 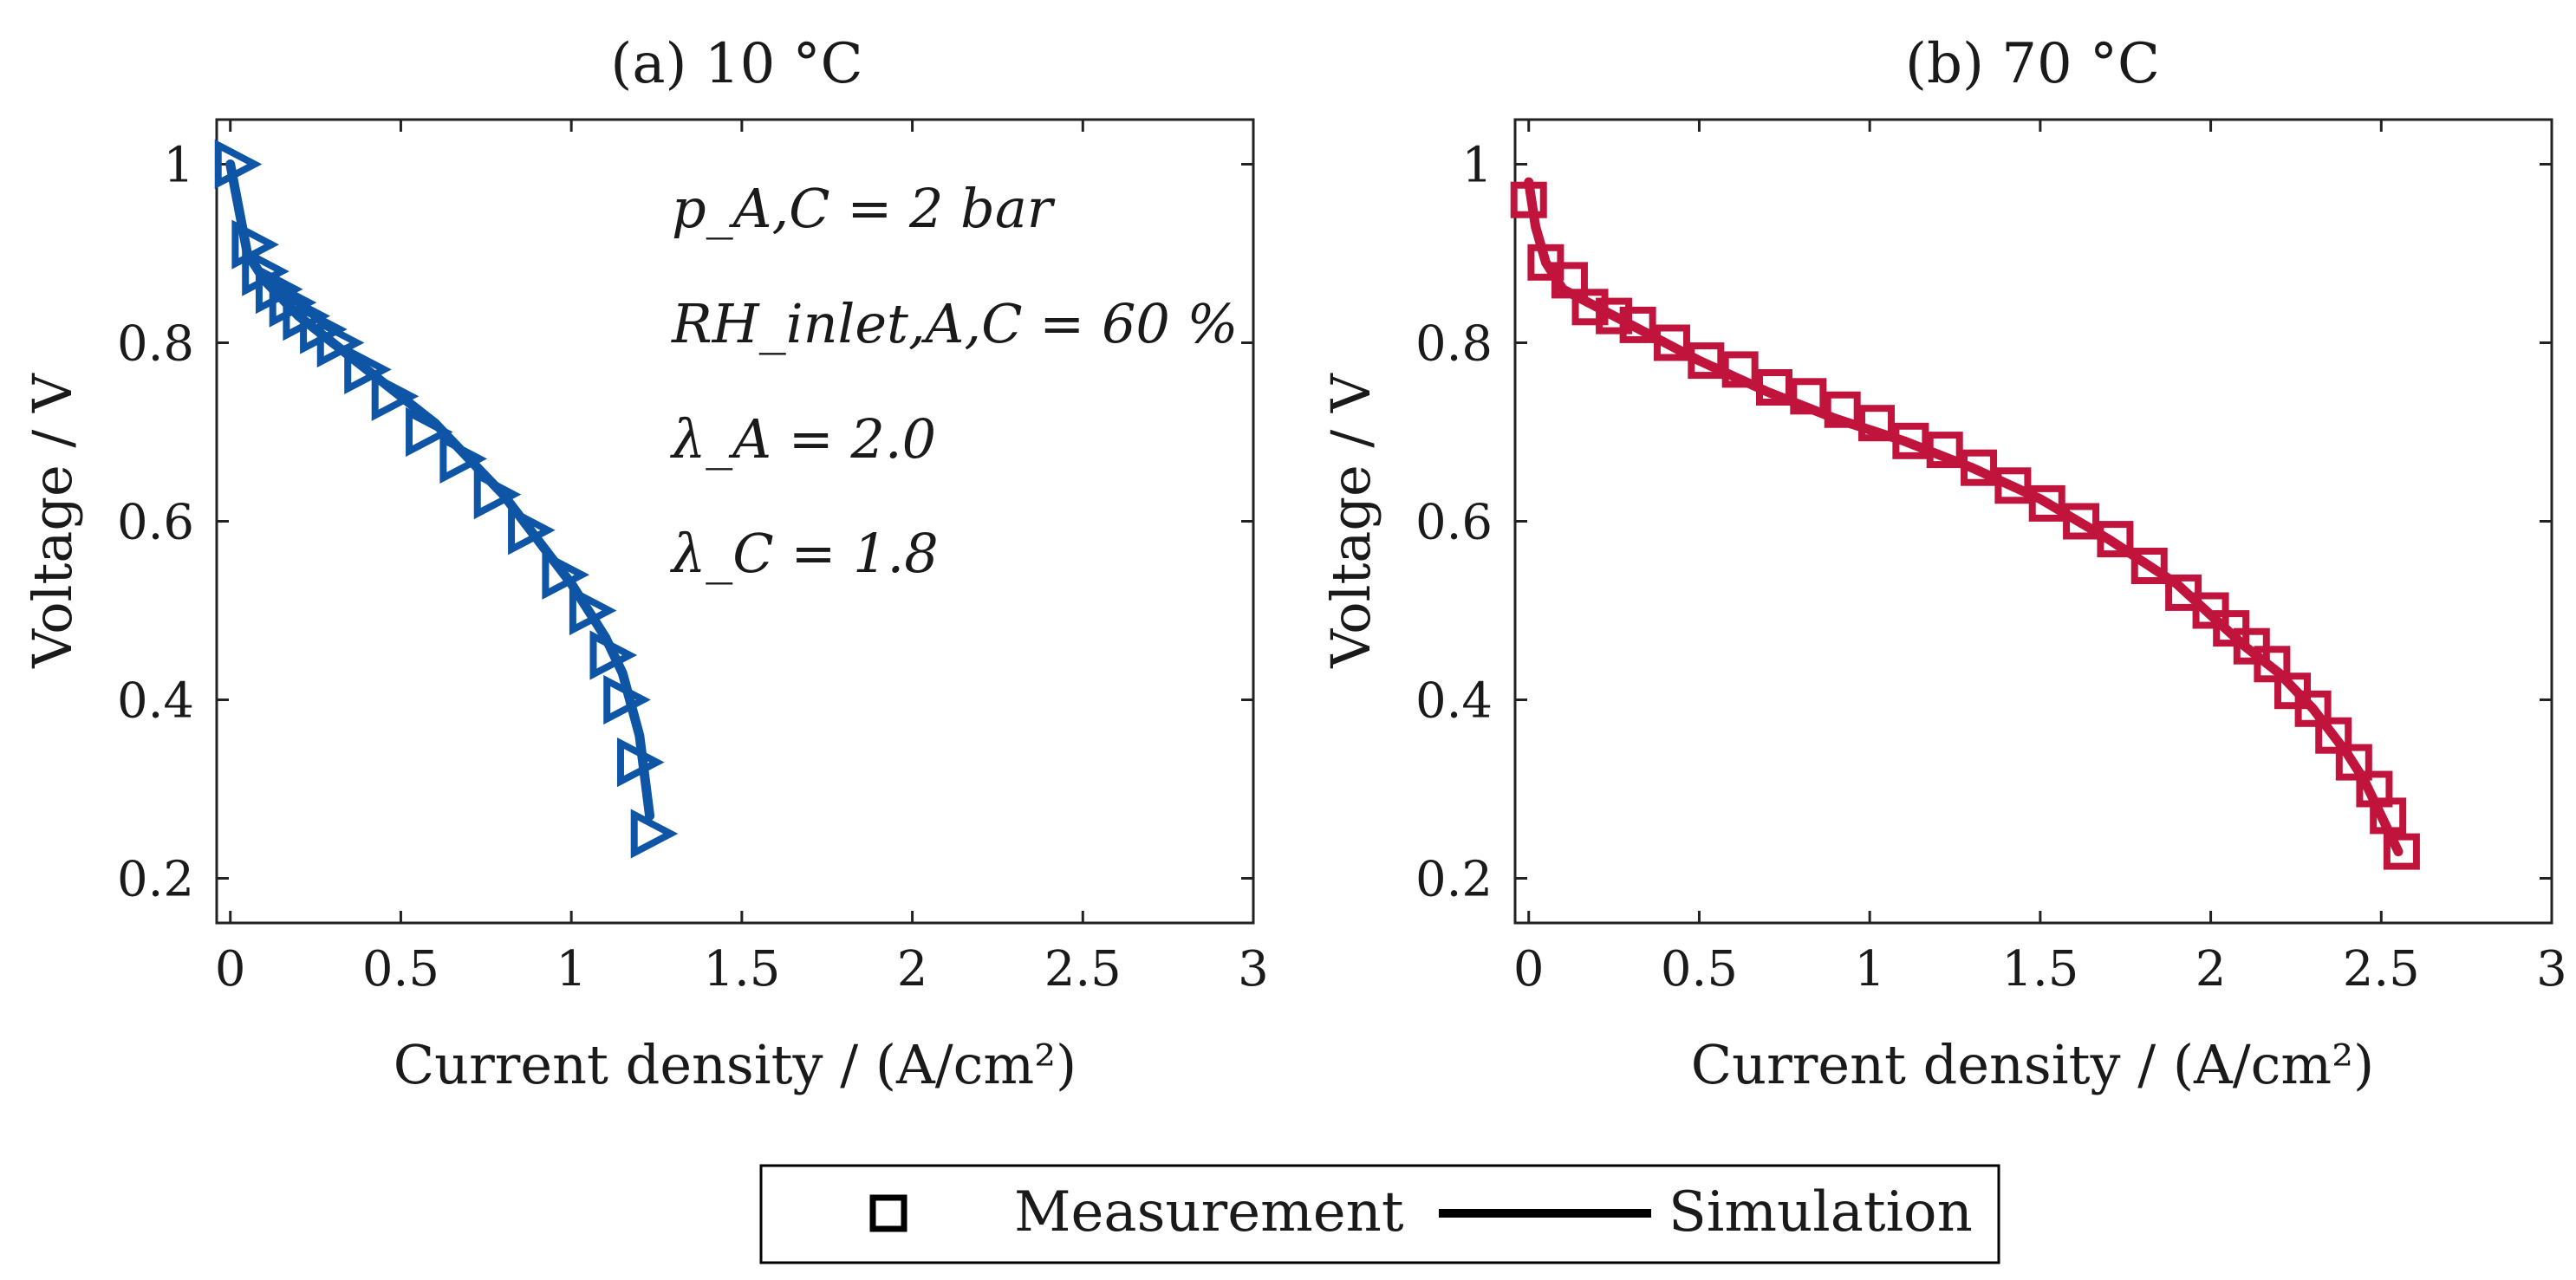 I want to click on legend-box, so click(x=1379, y=1214).